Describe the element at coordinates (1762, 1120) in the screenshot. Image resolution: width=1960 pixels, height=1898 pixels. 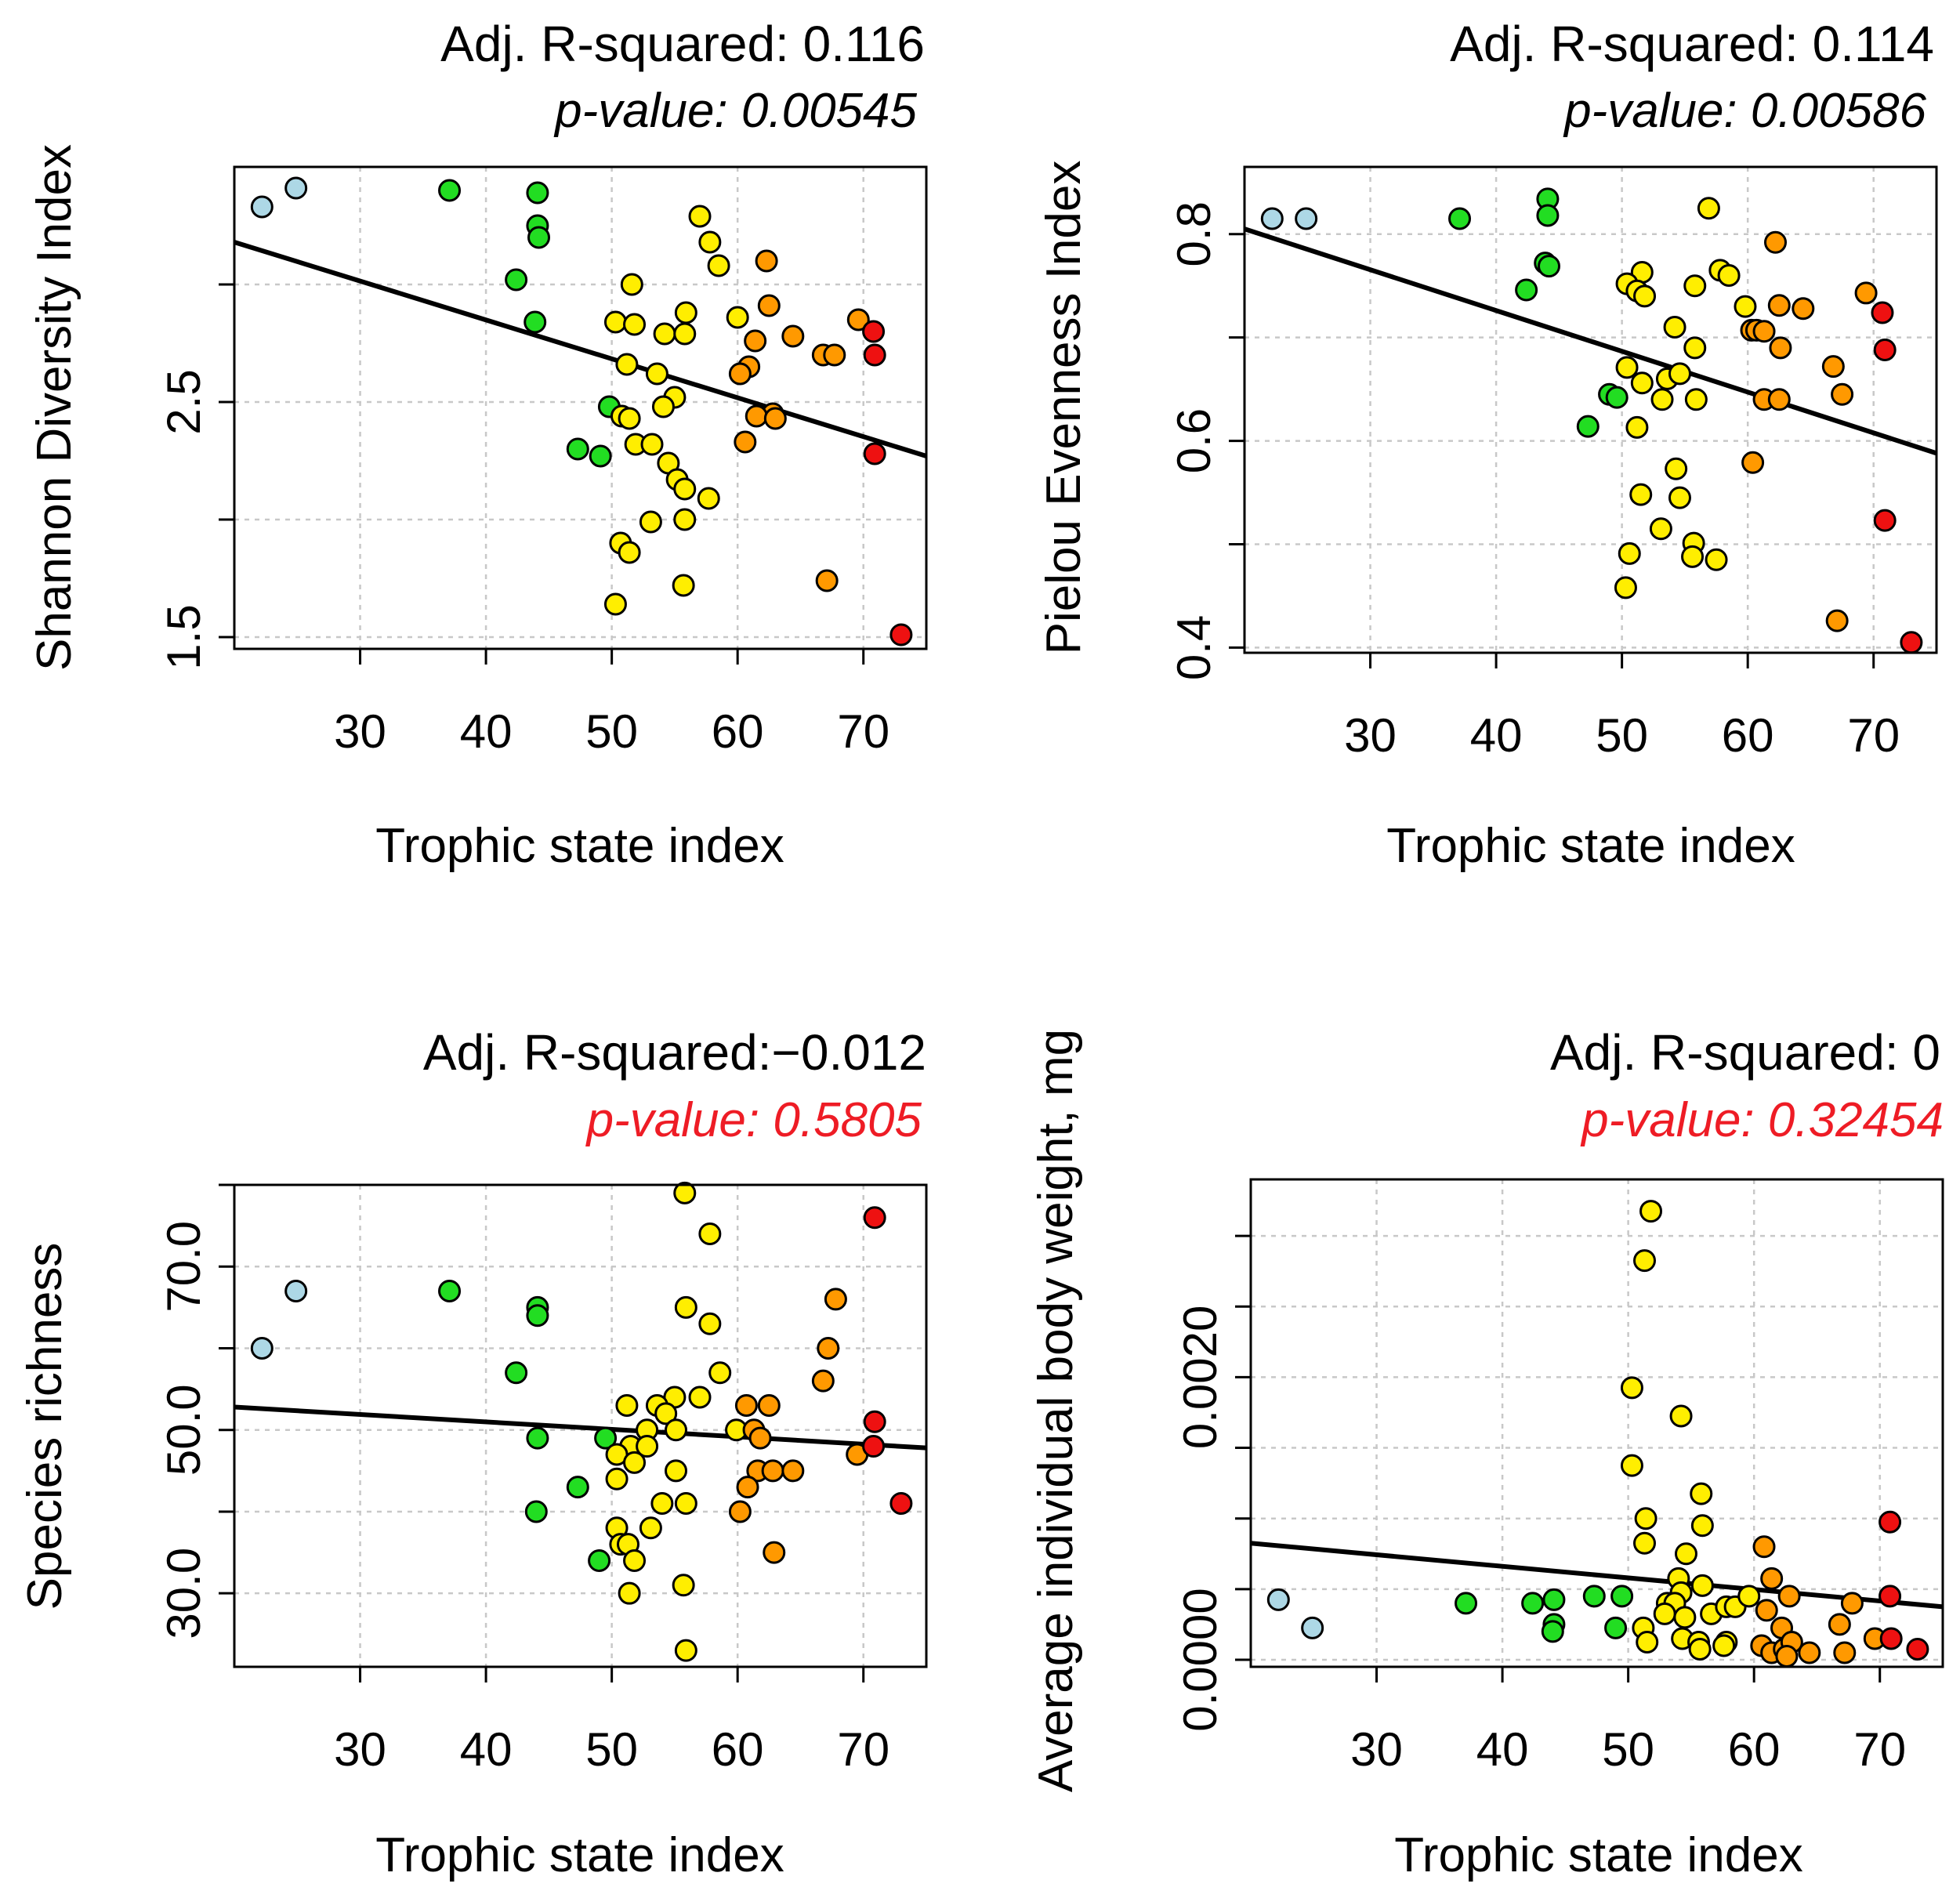
I see `subtitle-bodyweight: p-value: 0.32454` at that location.